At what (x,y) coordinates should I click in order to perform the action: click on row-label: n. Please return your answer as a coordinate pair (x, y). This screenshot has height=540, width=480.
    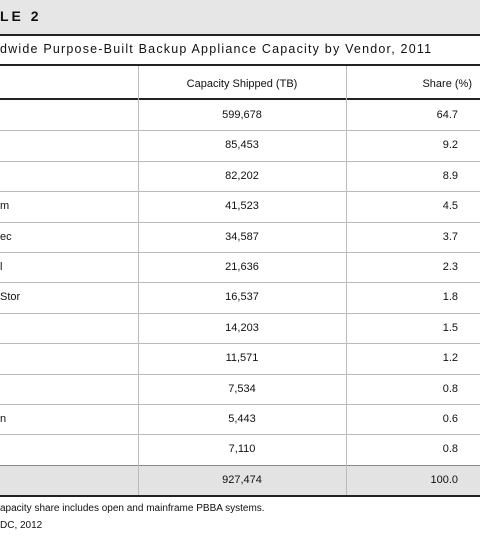
    Looking at the image, I should click on (3, 419).